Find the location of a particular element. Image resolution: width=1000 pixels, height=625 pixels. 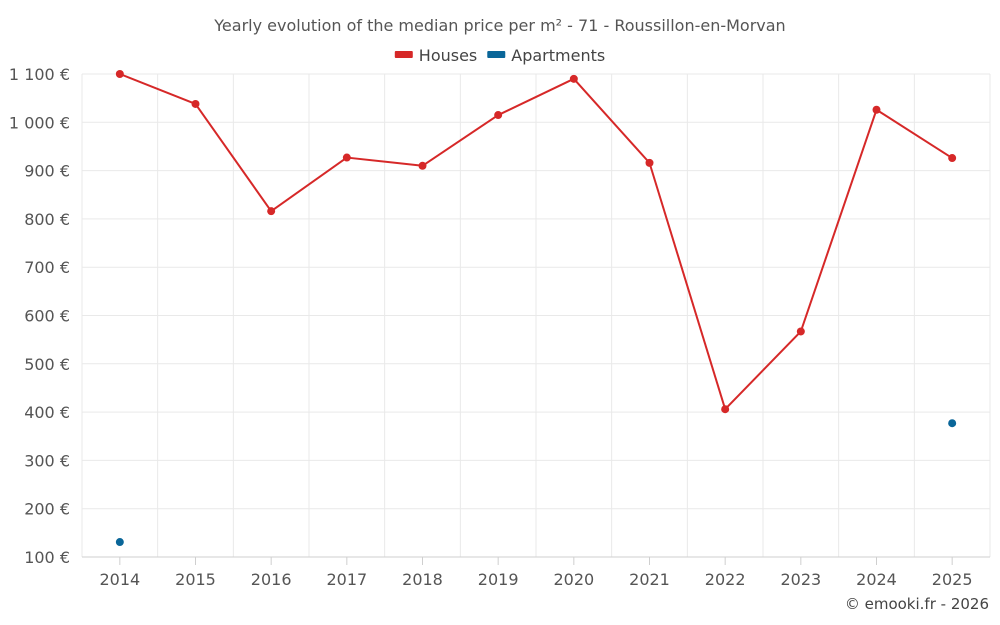

x-tick-label: 2025 is located at coordinates (952, 579).